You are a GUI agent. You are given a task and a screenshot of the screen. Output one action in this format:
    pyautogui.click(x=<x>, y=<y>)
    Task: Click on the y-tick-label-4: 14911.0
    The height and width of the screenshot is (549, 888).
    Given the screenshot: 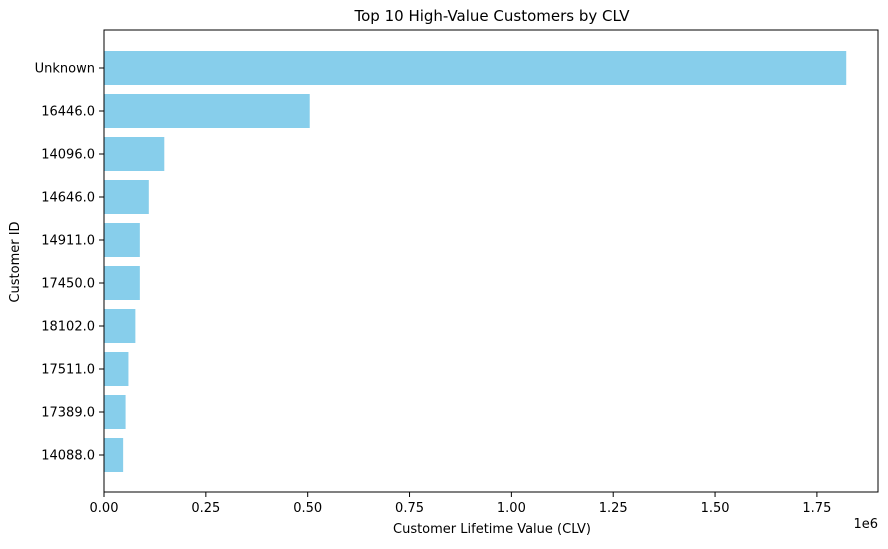 What is the action you would take?
    pyautogui.click(x=68, y=241)
    